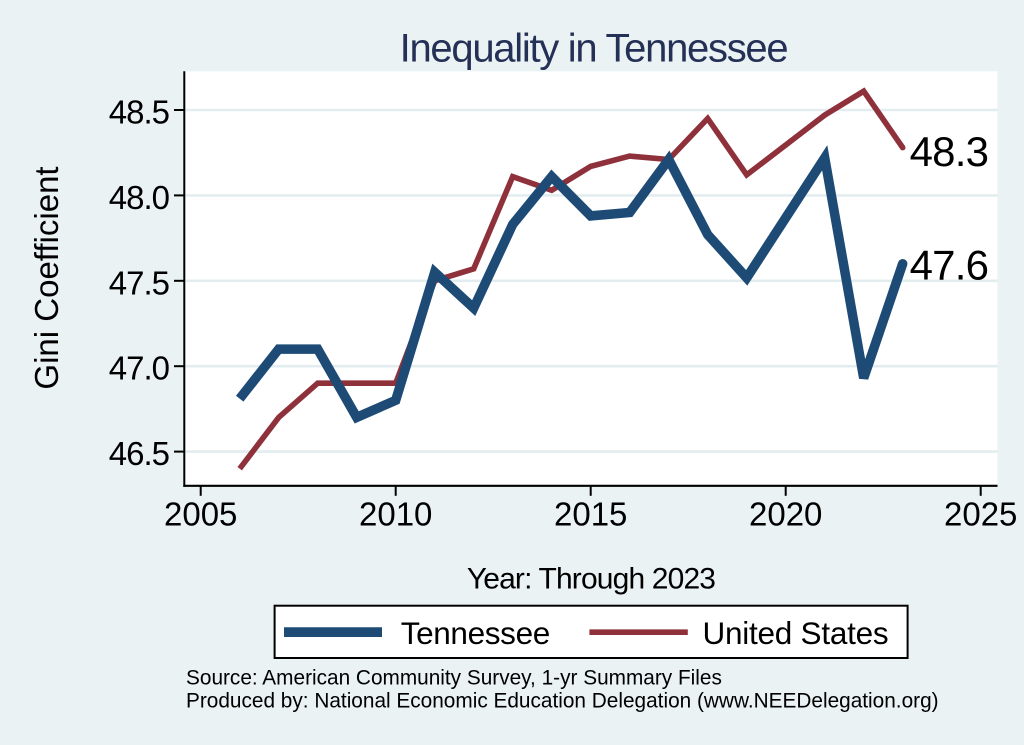 The height and width of the screenshot is (745, 1024). I want to click on svg-text: 47.5, so click(139, 282).